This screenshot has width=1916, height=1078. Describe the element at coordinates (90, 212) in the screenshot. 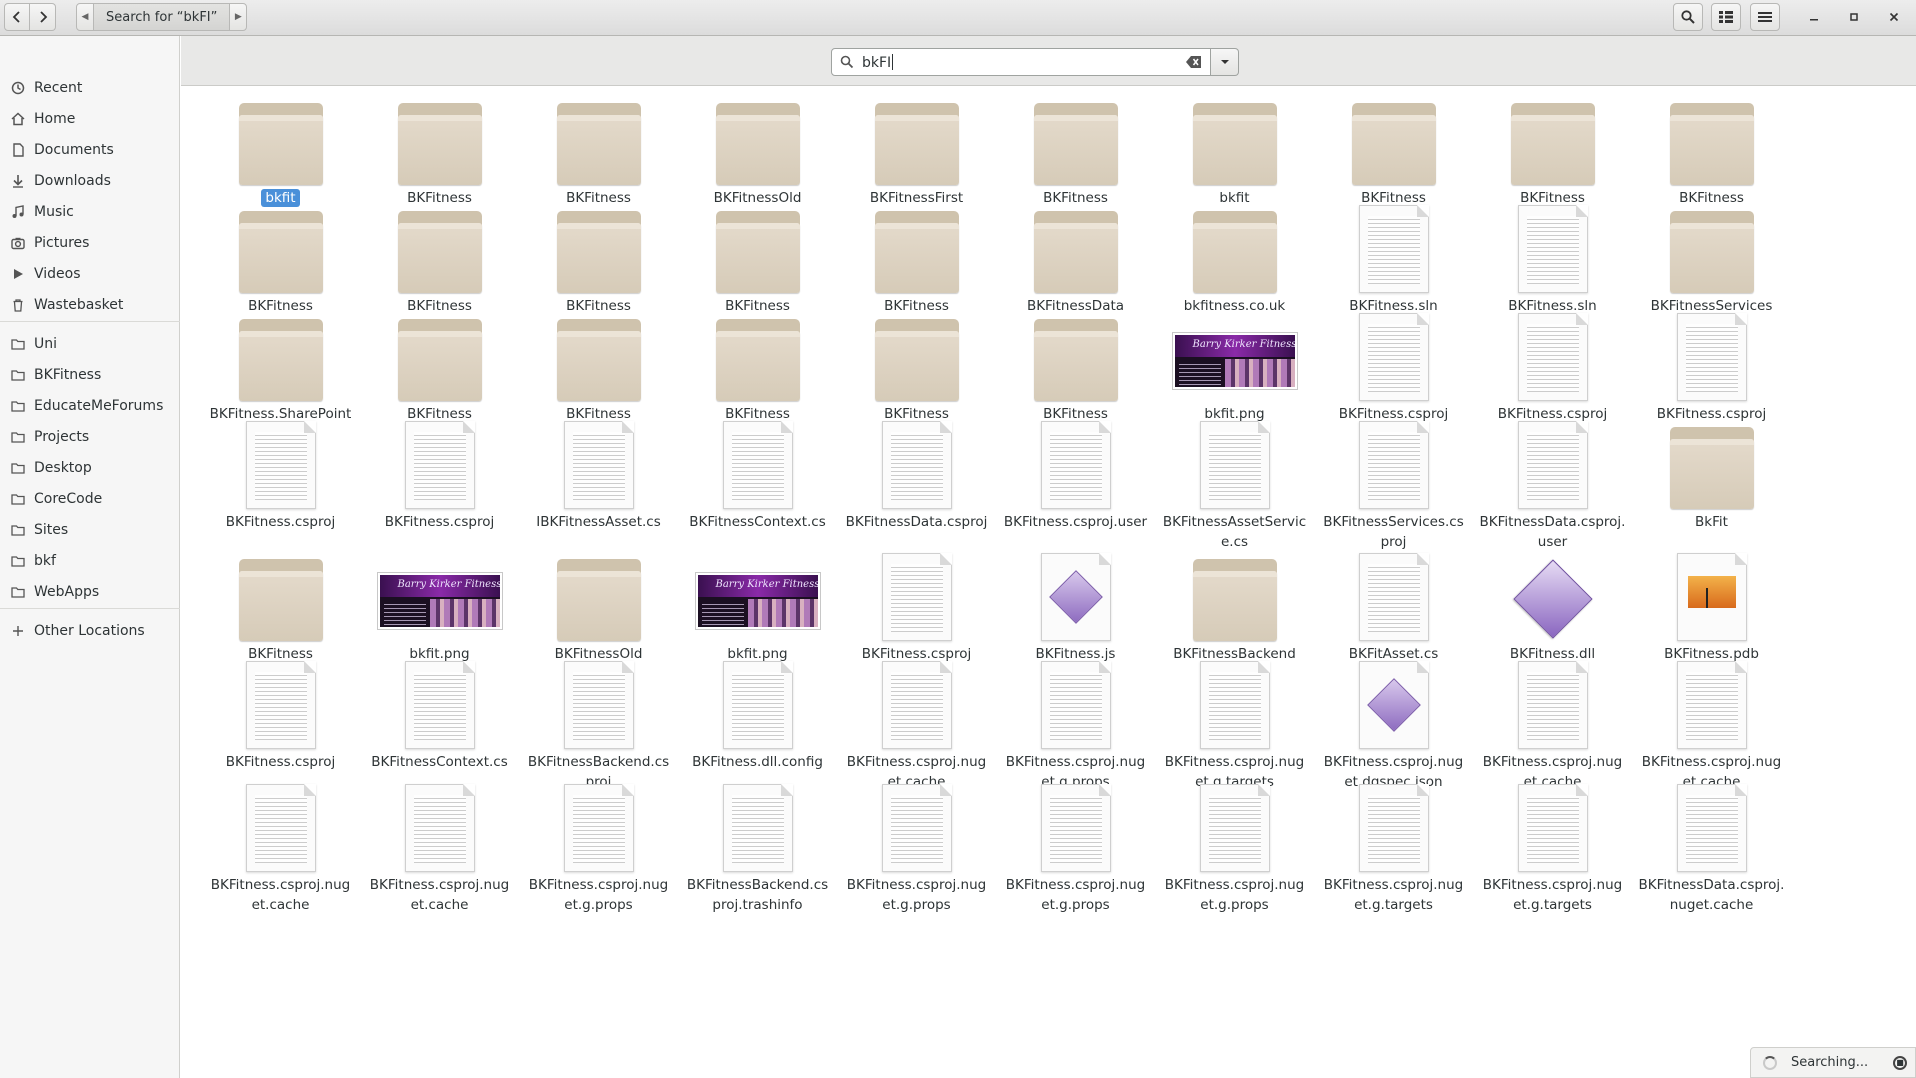

I see `sidebar-item-music: Music` at that location.